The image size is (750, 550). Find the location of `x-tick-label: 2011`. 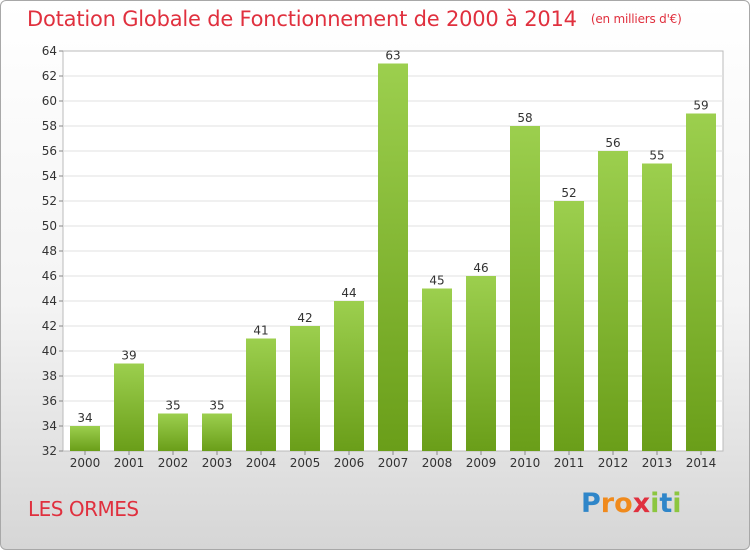

x-tick-label: 2011 is located at coordinates (569, 463).